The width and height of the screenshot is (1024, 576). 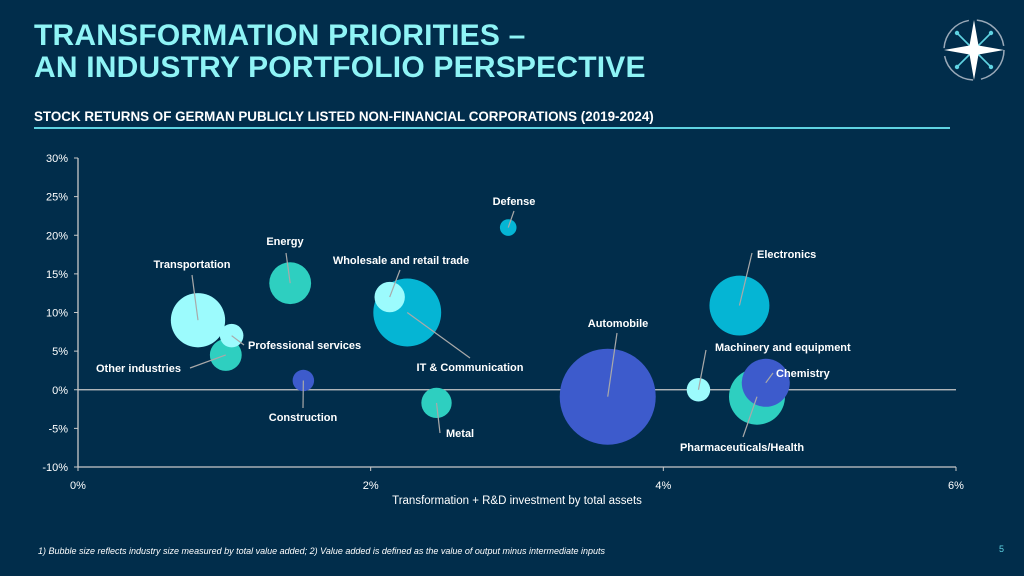 What do you see at coordinates (55, 468) in the screenshot?
I see `y-tick-label: -10%` at bounding box center [55, 468].